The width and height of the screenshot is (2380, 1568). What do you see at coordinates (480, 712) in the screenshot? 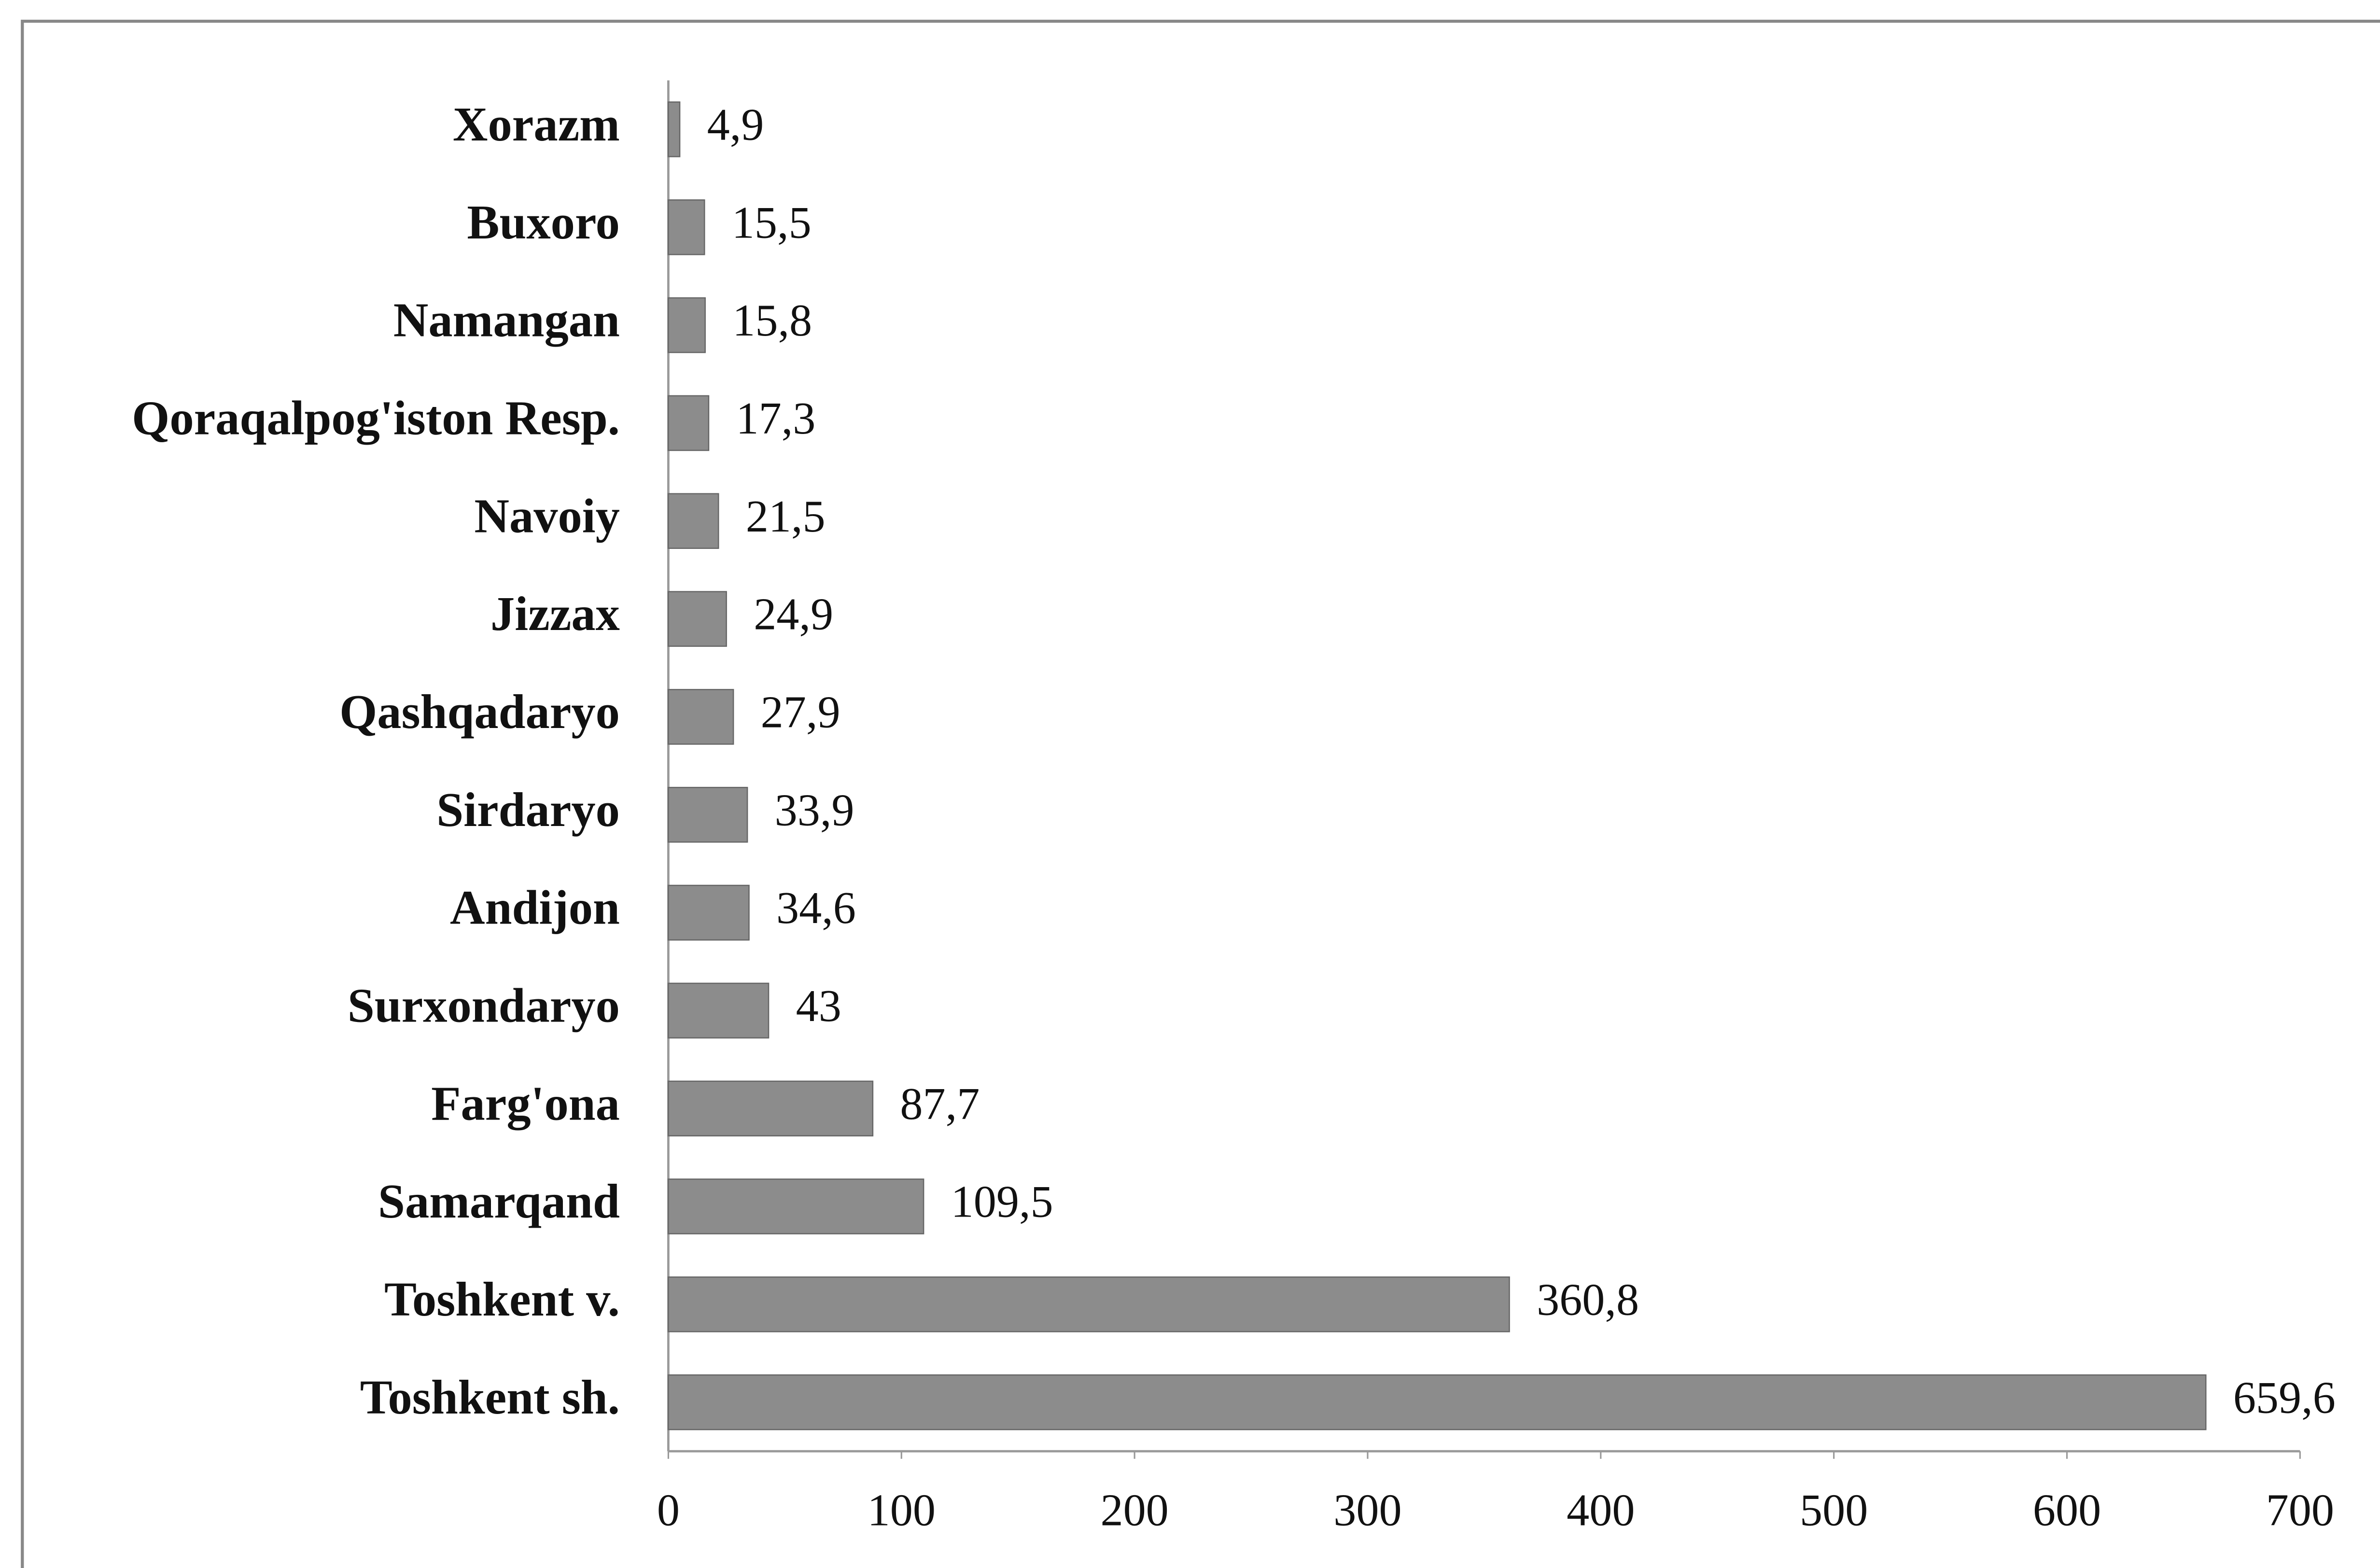
I see `y-tick-label: Qashqadaryo` at bounding box center [480, 712].